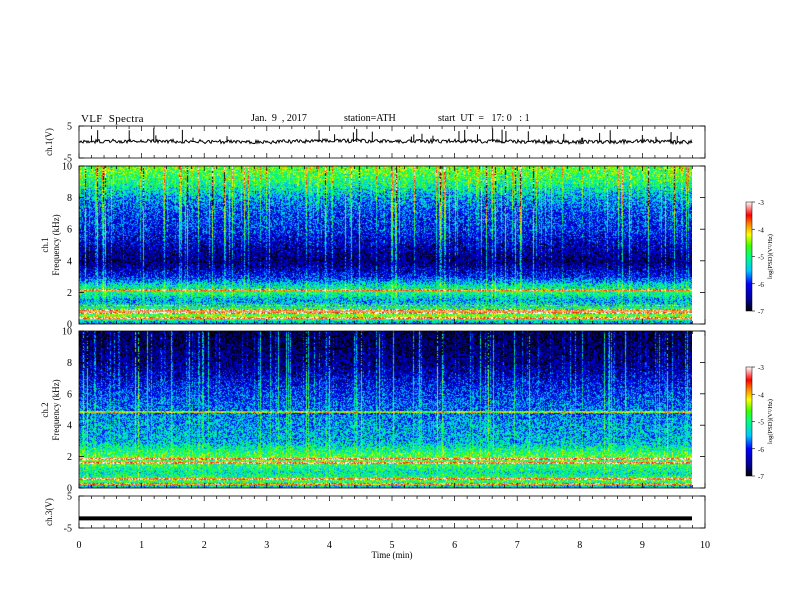  What do you see at coordinates (266, 545) in the screenshot?
I see `x-tick-label: 3` at bounding box center [266, 545].